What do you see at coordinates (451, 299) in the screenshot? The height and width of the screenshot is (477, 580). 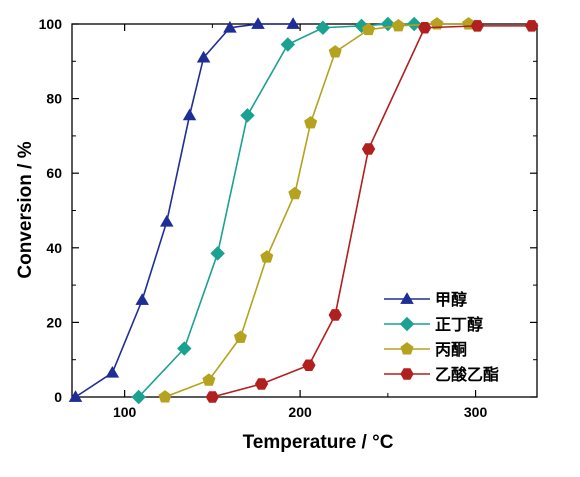 I see `legend-label-0: 甲醇` at bounding box center [451, 299].